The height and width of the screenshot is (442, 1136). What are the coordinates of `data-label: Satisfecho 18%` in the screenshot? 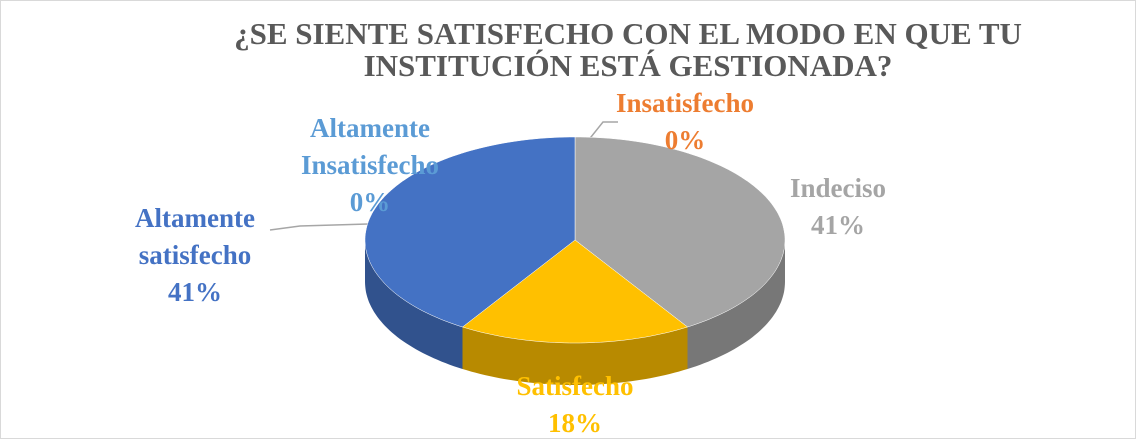 It's located at (575, 405).